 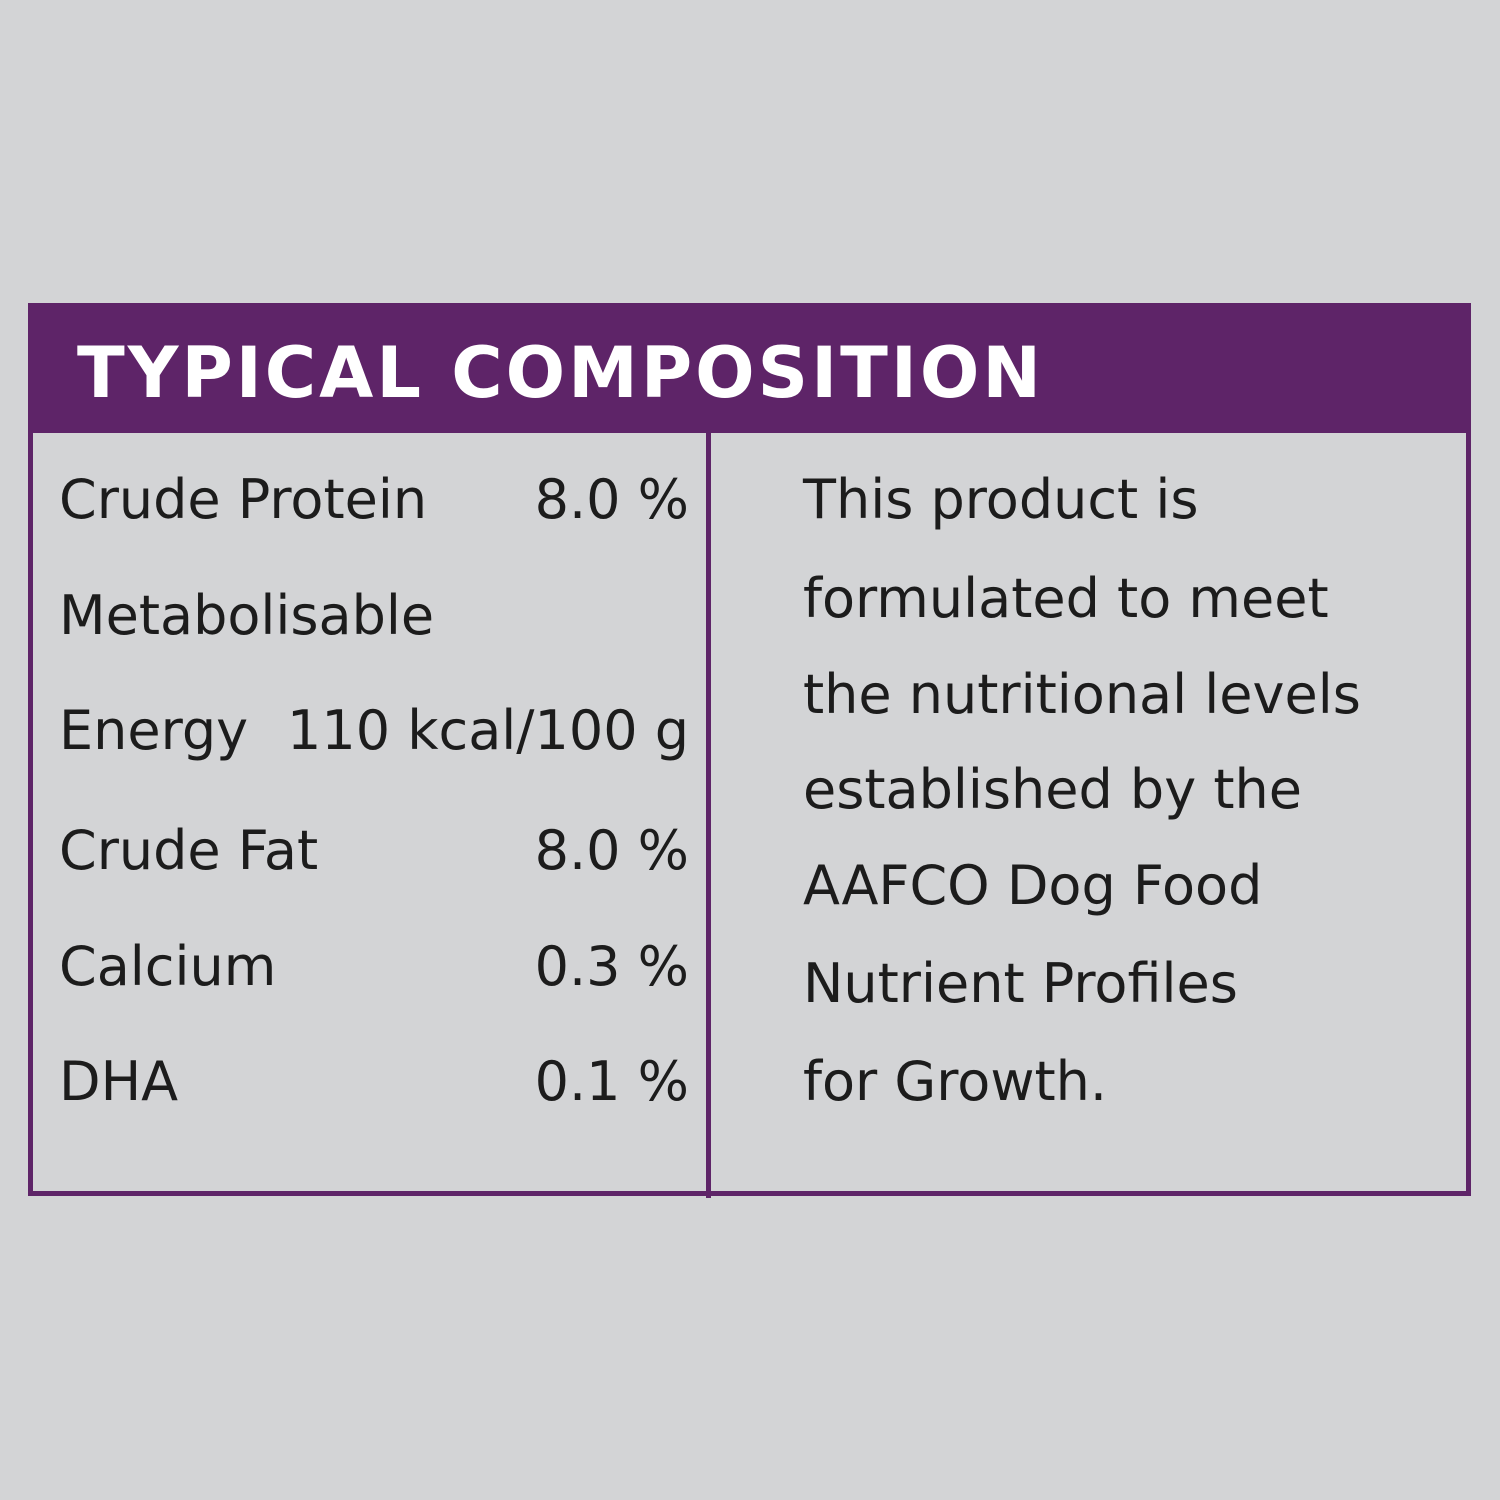 What do you see at coordinates (168, 966) in the screenshot?
I see `nutrient-label: Calcium` at bounding box center [168, 966].